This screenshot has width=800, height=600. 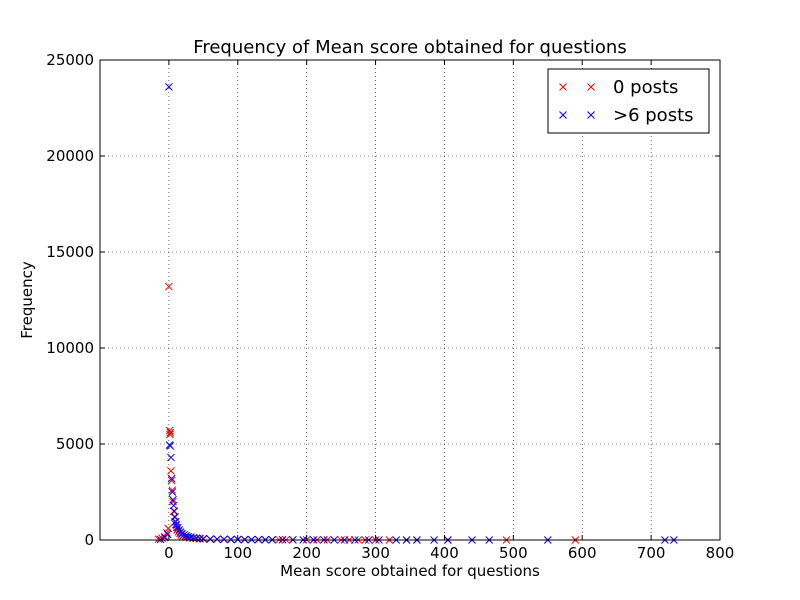 I want to click on legend: 0 posts >6 posts, so click(x=628, y=101).